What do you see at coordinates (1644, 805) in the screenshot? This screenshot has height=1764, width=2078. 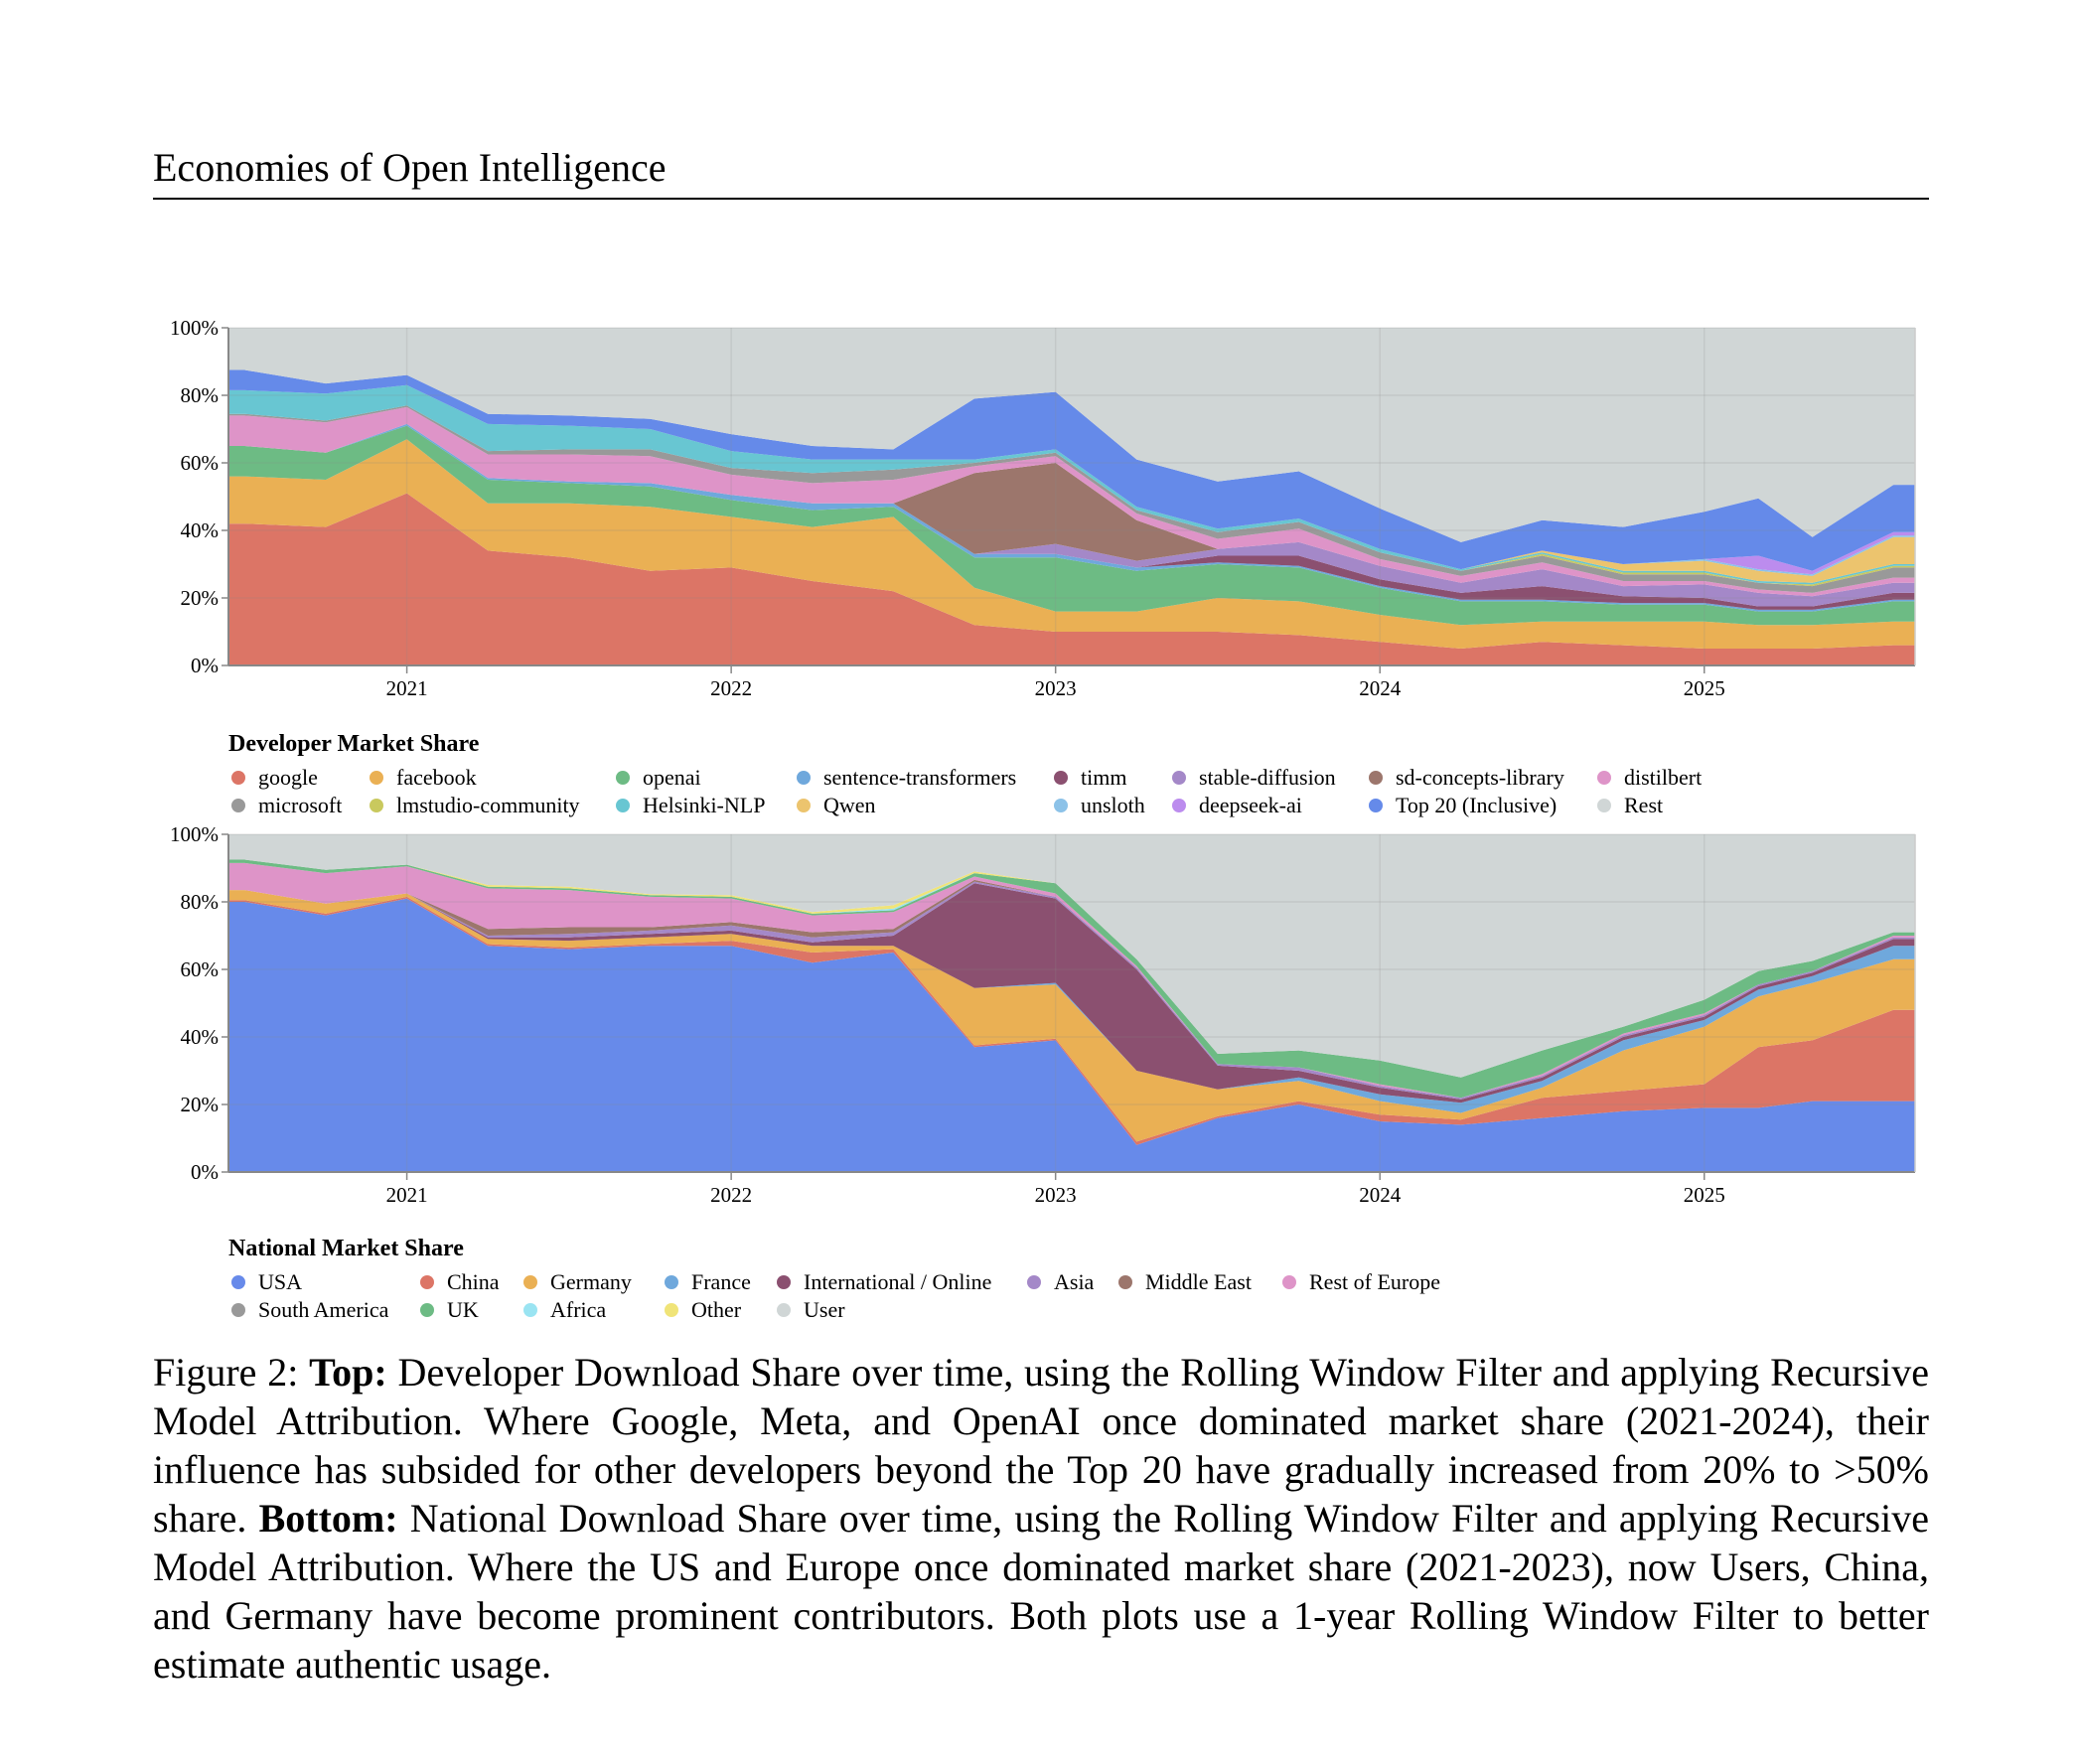 I see `legend-label: Rest` at bounding box center [1644, 805].